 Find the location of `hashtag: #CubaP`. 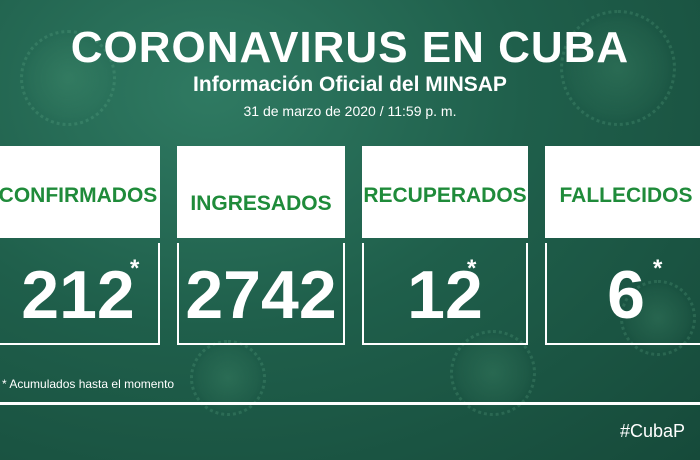

hashtag: #CubaP is located at coordinates (653, 431).